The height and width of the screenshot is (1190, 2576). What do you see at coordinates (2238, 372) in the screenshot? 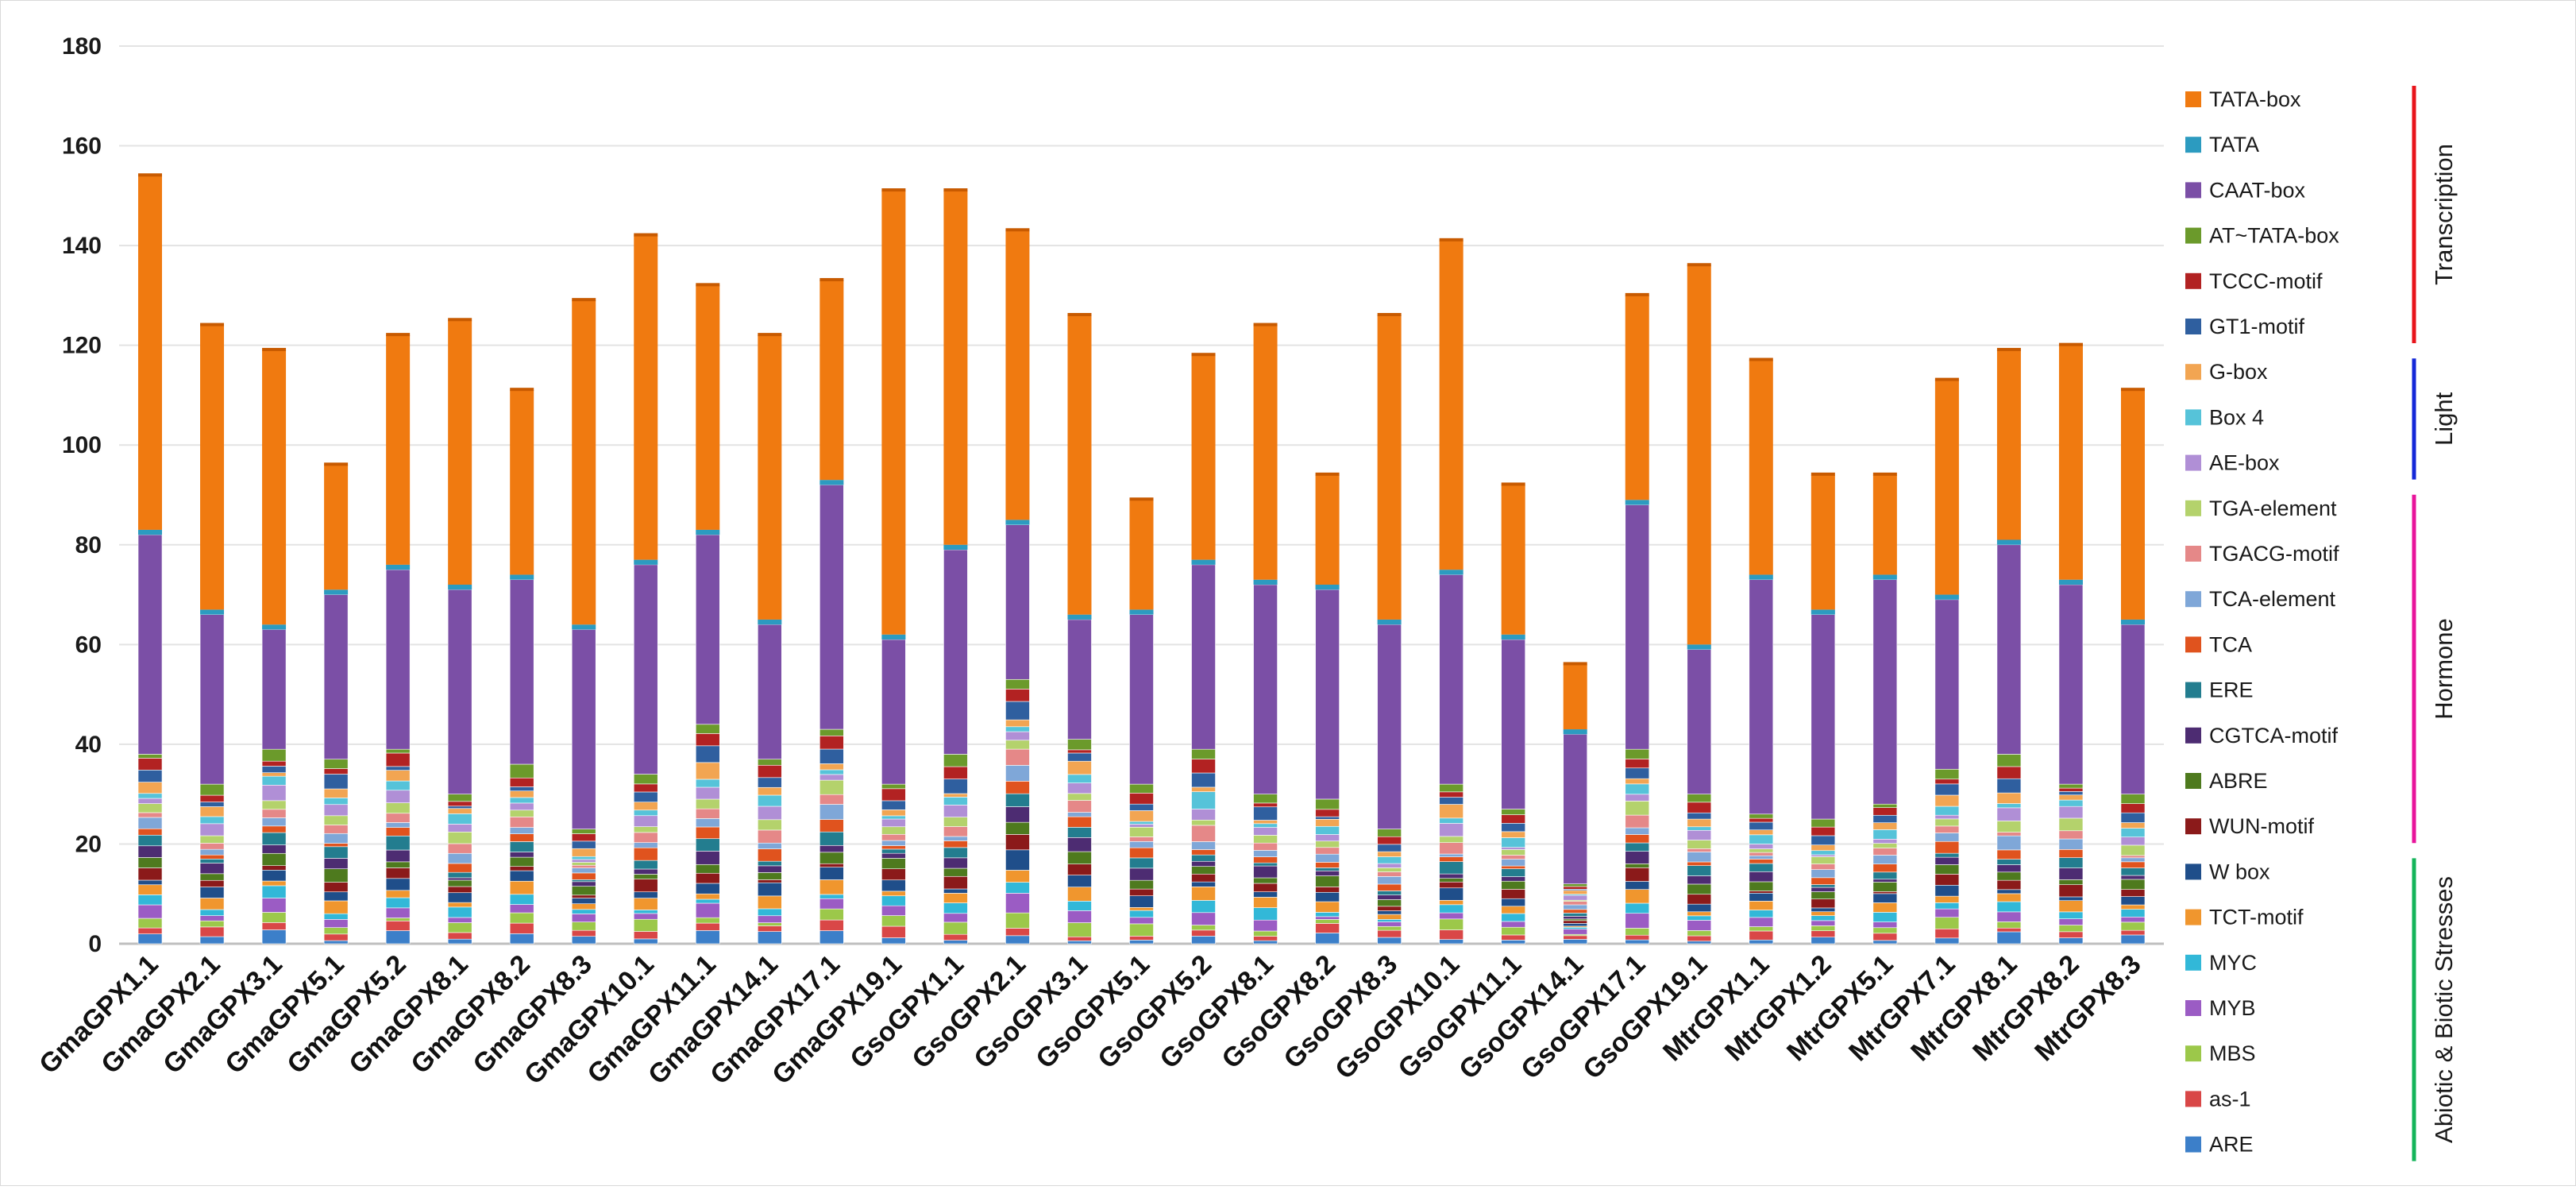
I see `legend-label: G-box` at bounding box center [2238, 372].